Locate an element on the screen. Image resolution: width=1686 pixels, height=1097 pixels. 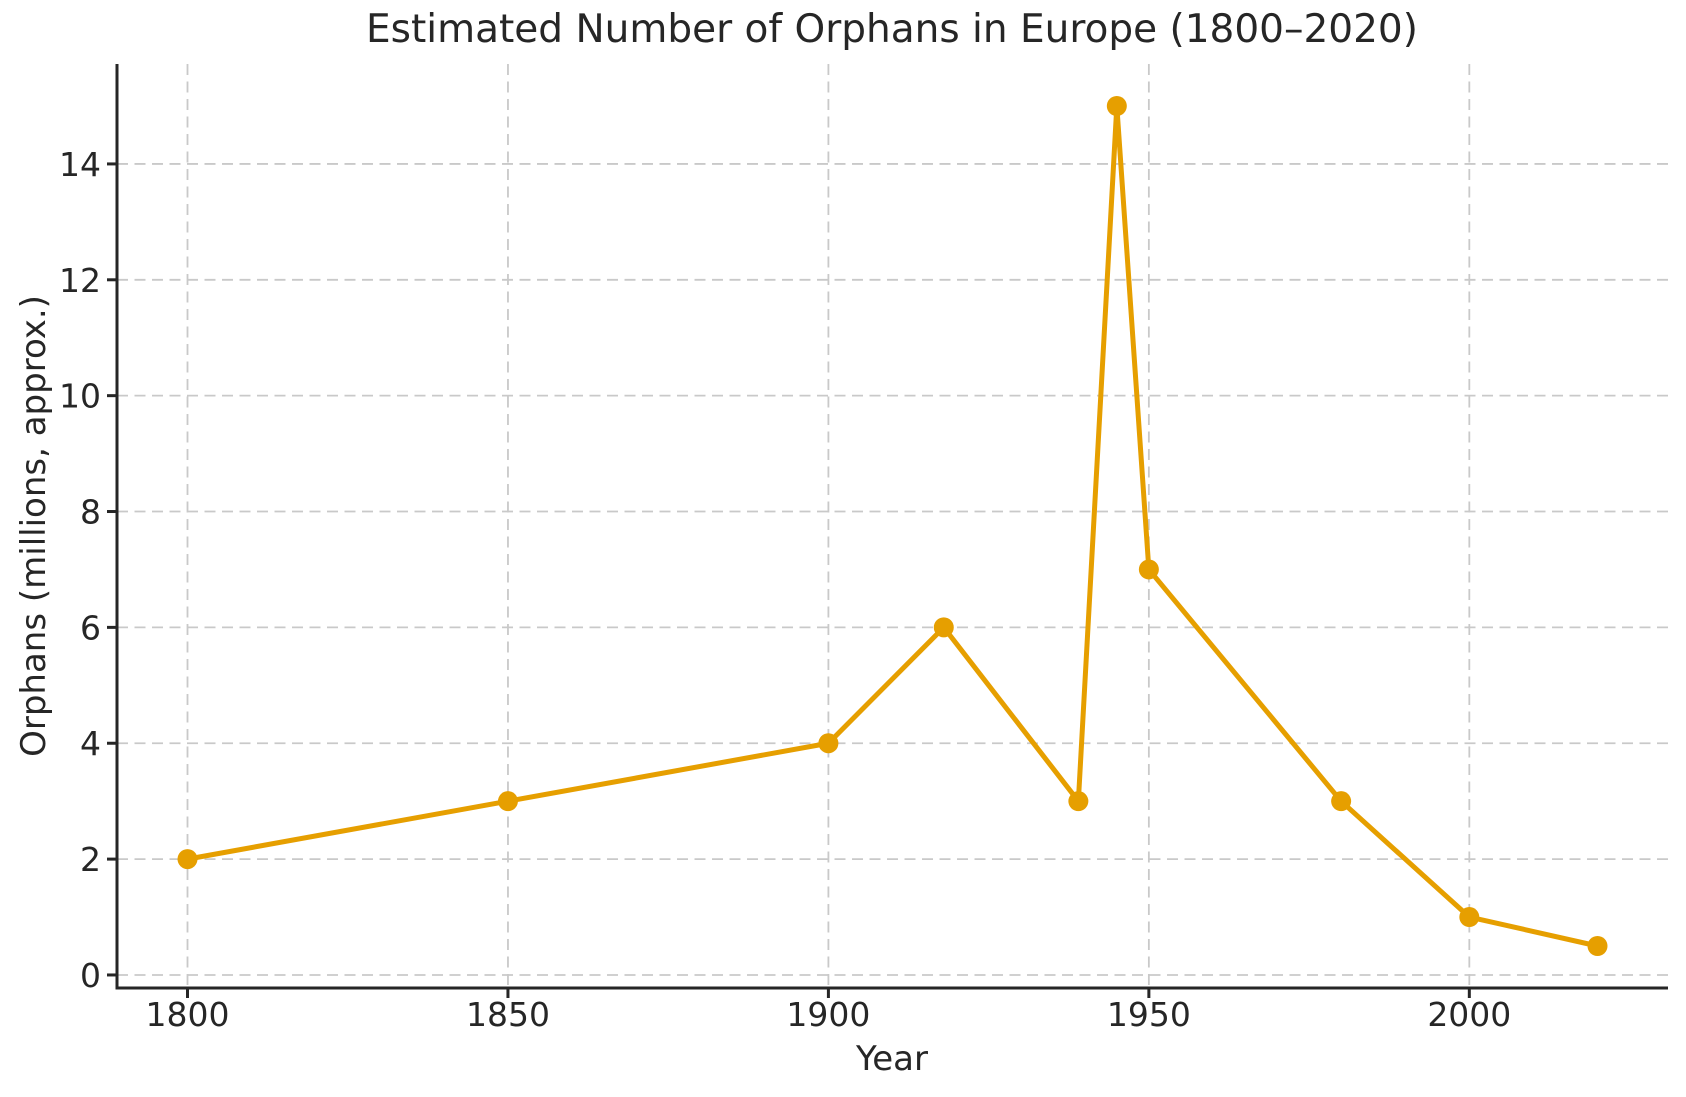
y-tick-label: 8 is located at coordinates (90, 512).